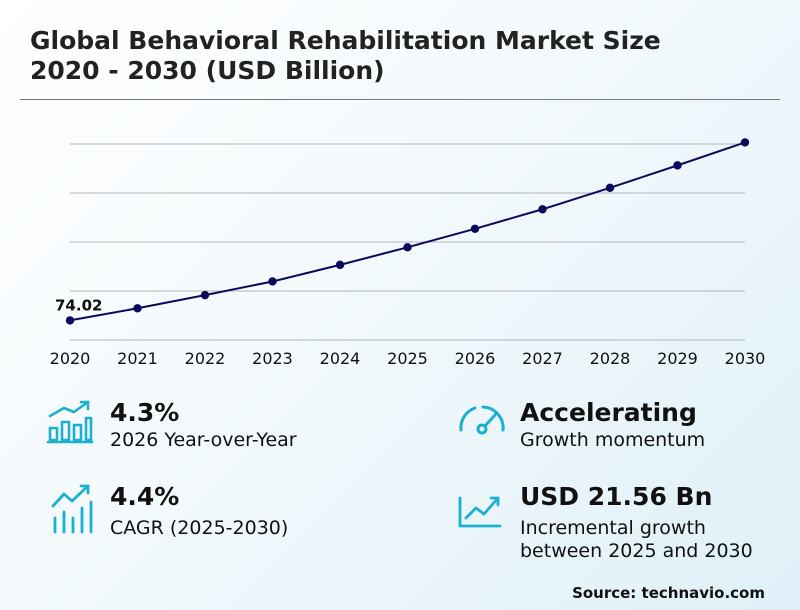  I want to click on x-tick-label: 2026, so click(475, 358).